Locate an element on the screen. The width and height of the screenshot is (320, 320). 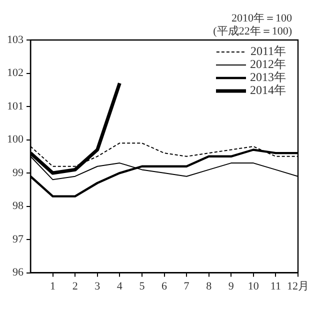
y-tick-label: 99 is located at coordinates (18, 172).